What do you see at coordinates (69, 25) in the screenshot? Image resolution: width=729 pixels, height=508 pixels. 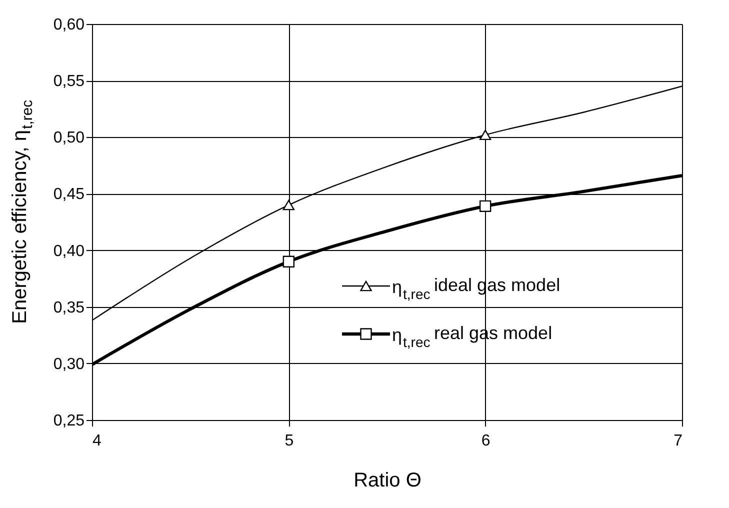 I see `y-tick-label: 0,60` at bounding box center [69, 25].